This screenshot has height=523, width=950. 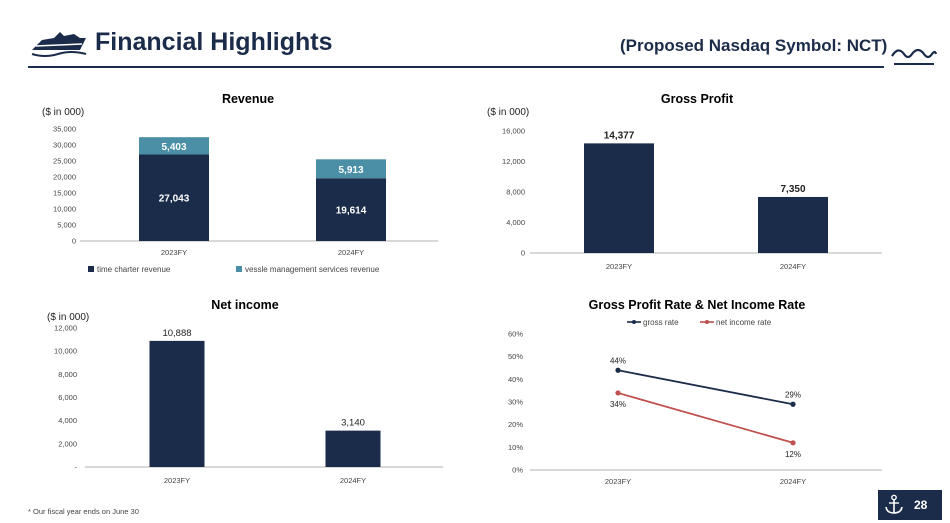 I want to click on waves-icon, so click(x=914, y=56).